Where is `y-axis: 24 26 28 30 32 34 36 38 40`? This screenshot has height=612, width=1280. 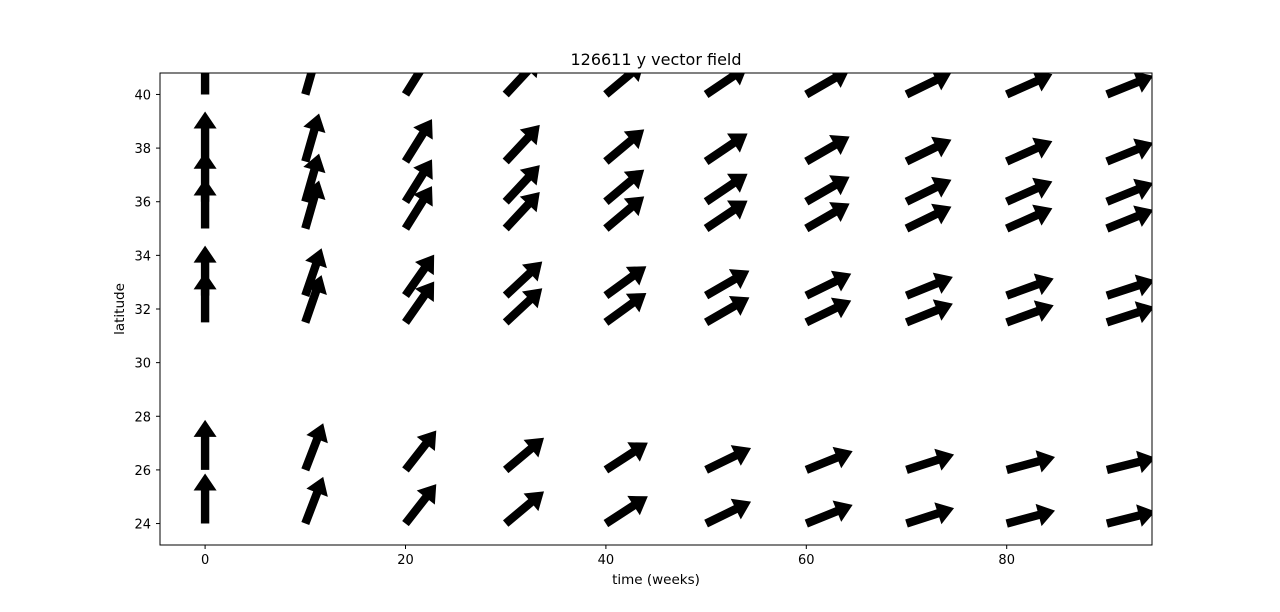 y-axis: 24 26 28 30 32 34 36 38 40 is located at coordinates (147, 310).